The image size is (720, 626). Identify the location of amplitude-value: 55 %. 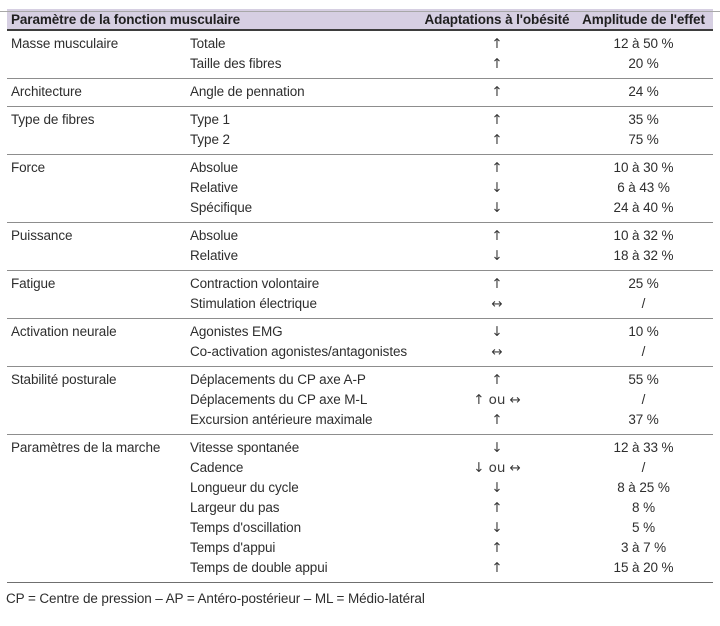
(643, 379).